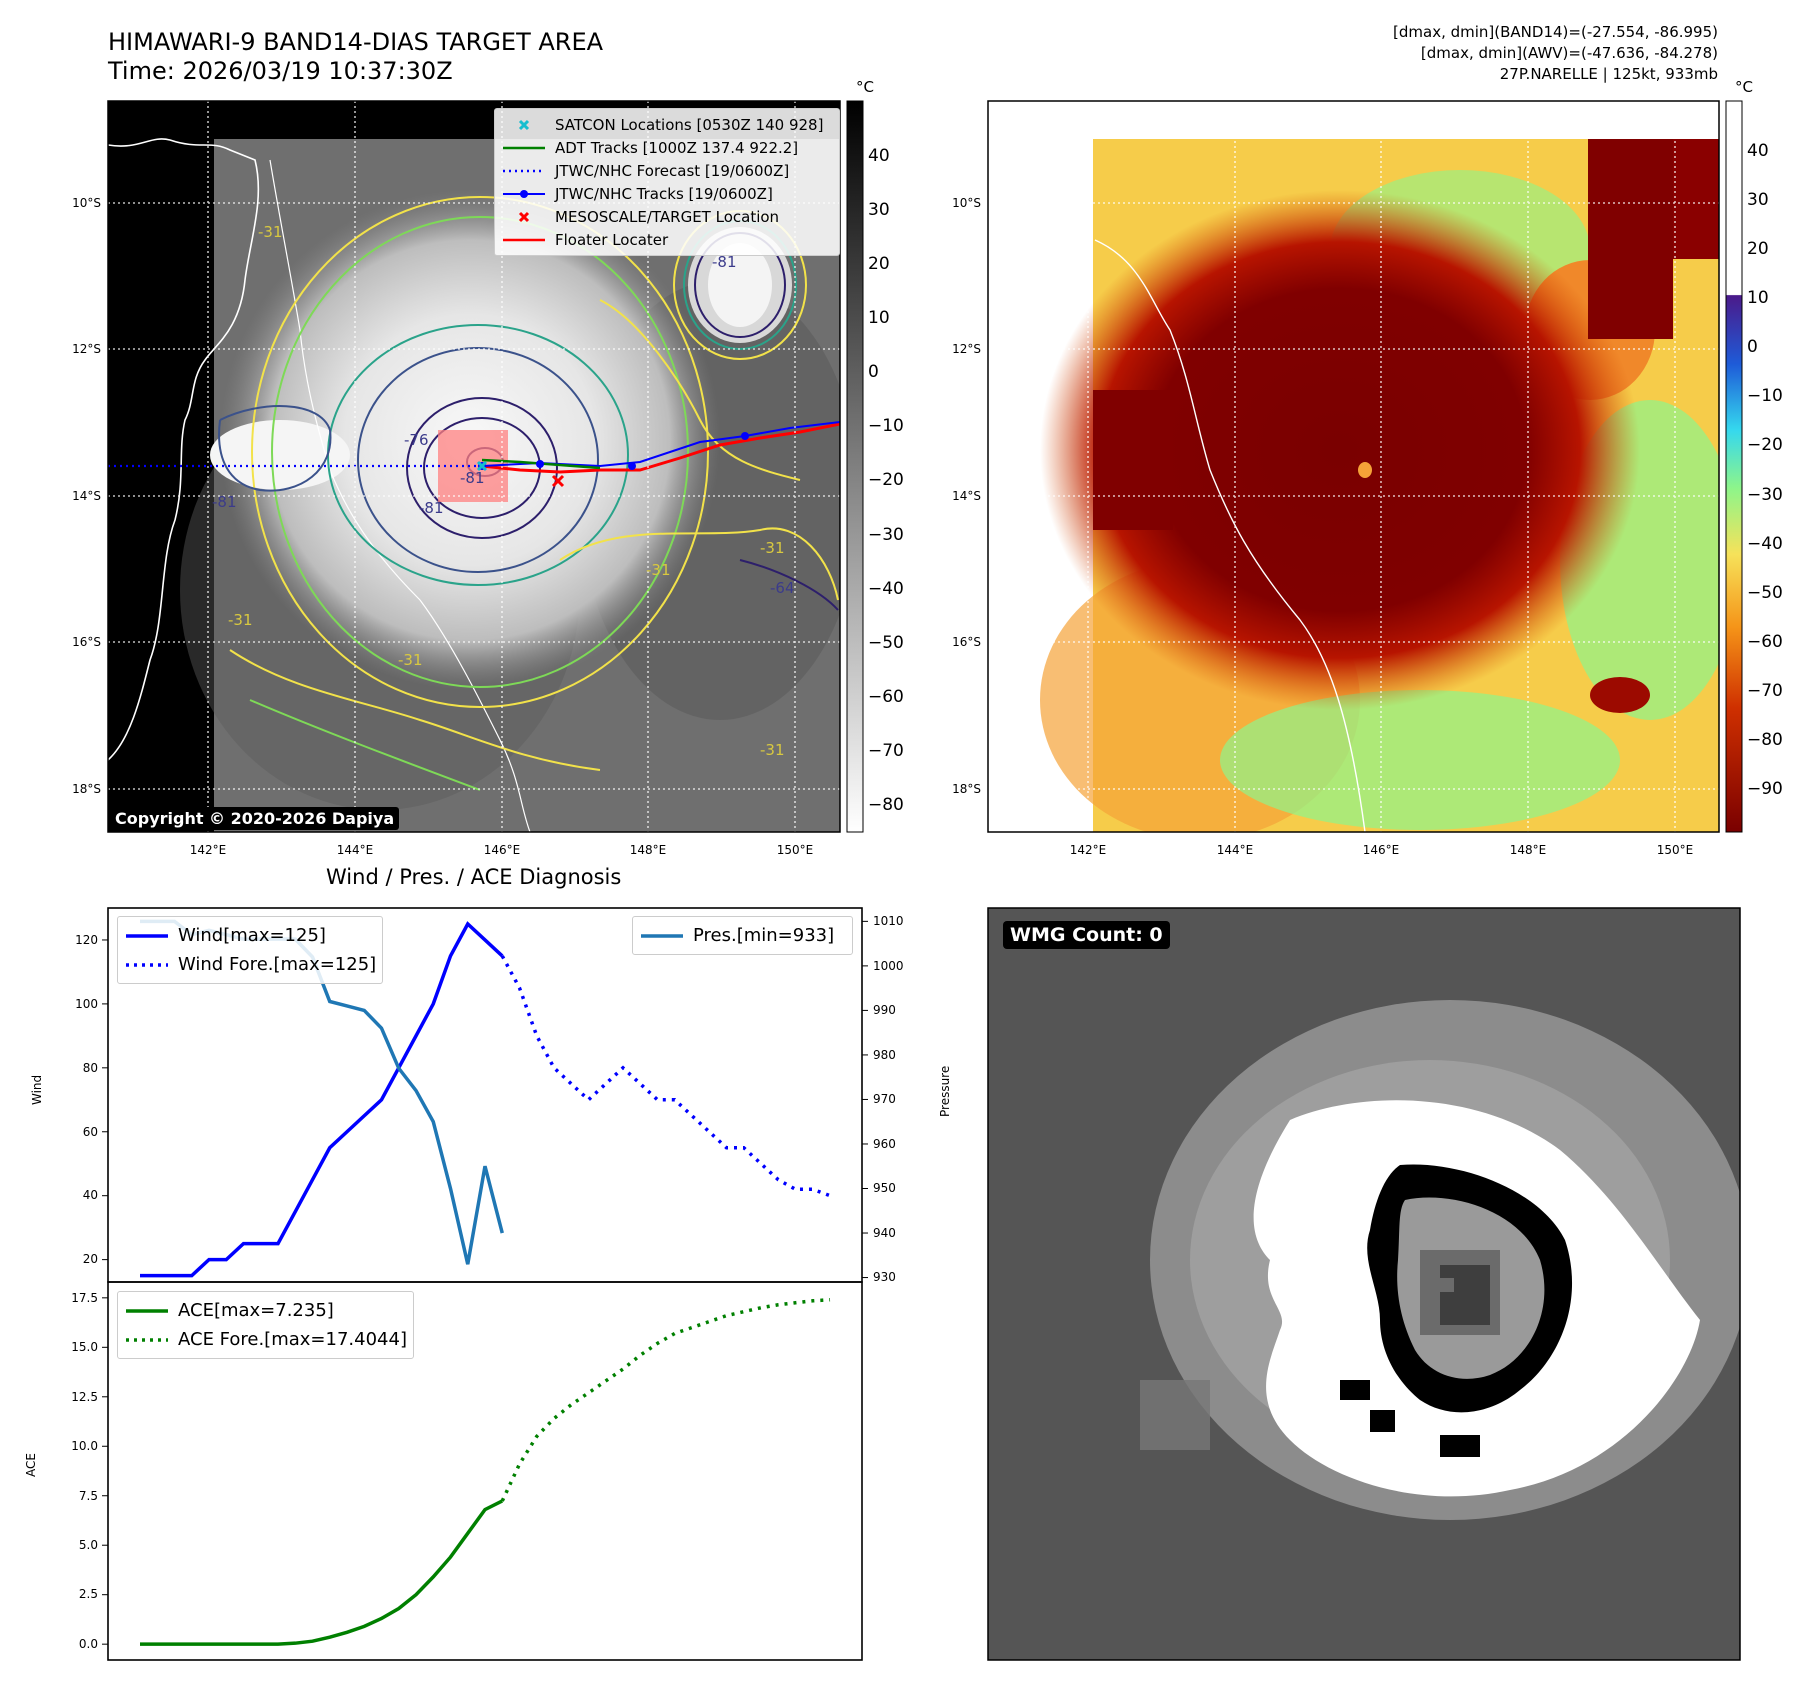  Describe the element at coordinates (886, 534) in the screenshot. I see `band14-colorbar-tick: −30` at that location.